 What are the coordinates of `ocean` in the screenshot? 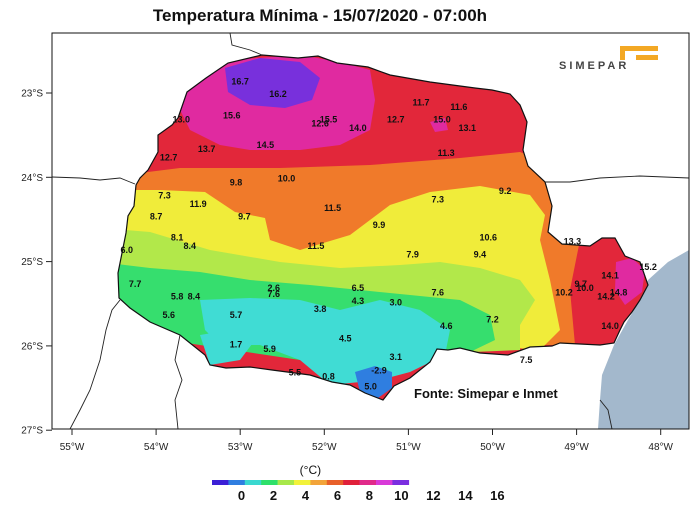 It's located at (643, 339).